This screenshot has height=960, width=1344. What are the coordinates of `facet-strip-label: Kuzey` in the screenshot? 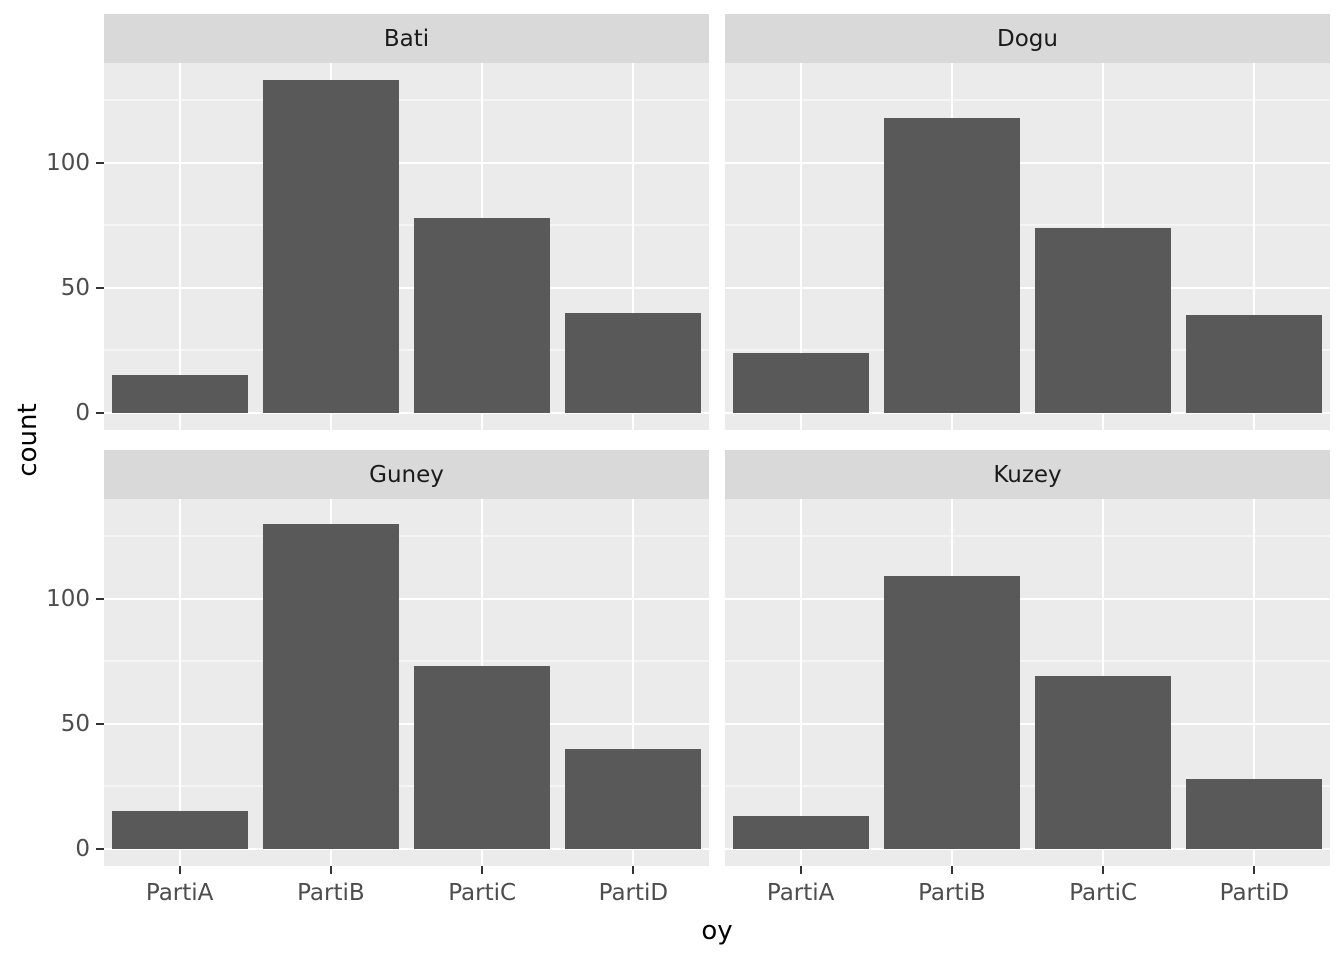 It's located at (1027, 474).